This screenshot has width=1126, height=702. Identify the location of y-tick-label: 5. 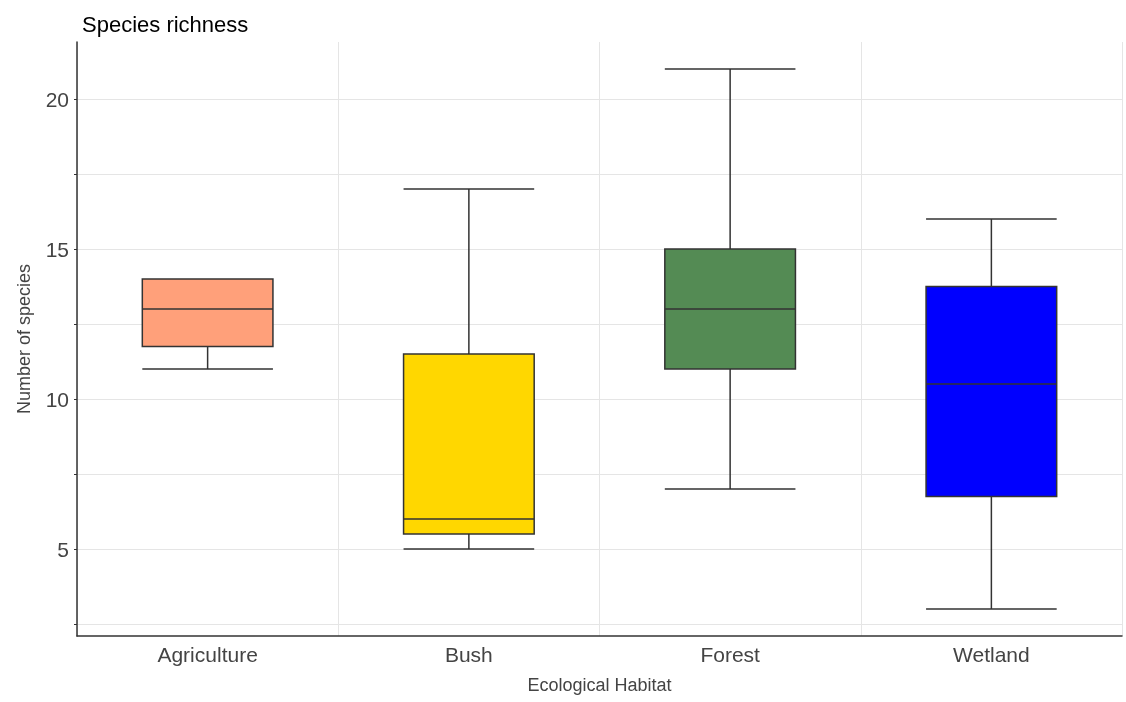
(63, 549).